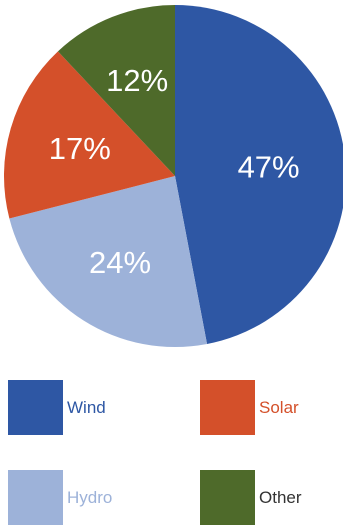 Image resolution: width=343 pixels, height=525 pixels. What do you see at coordinates (120, 262) in the screenshot?
I see `pie-label-hydro: 24%` at bounding box center [120, 262].